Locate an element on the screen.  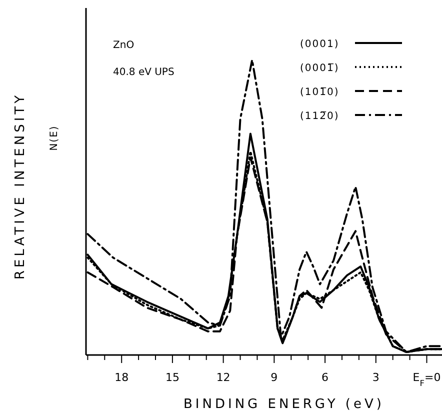
x-tick-label: 9 is located at coordinates (274, 377).